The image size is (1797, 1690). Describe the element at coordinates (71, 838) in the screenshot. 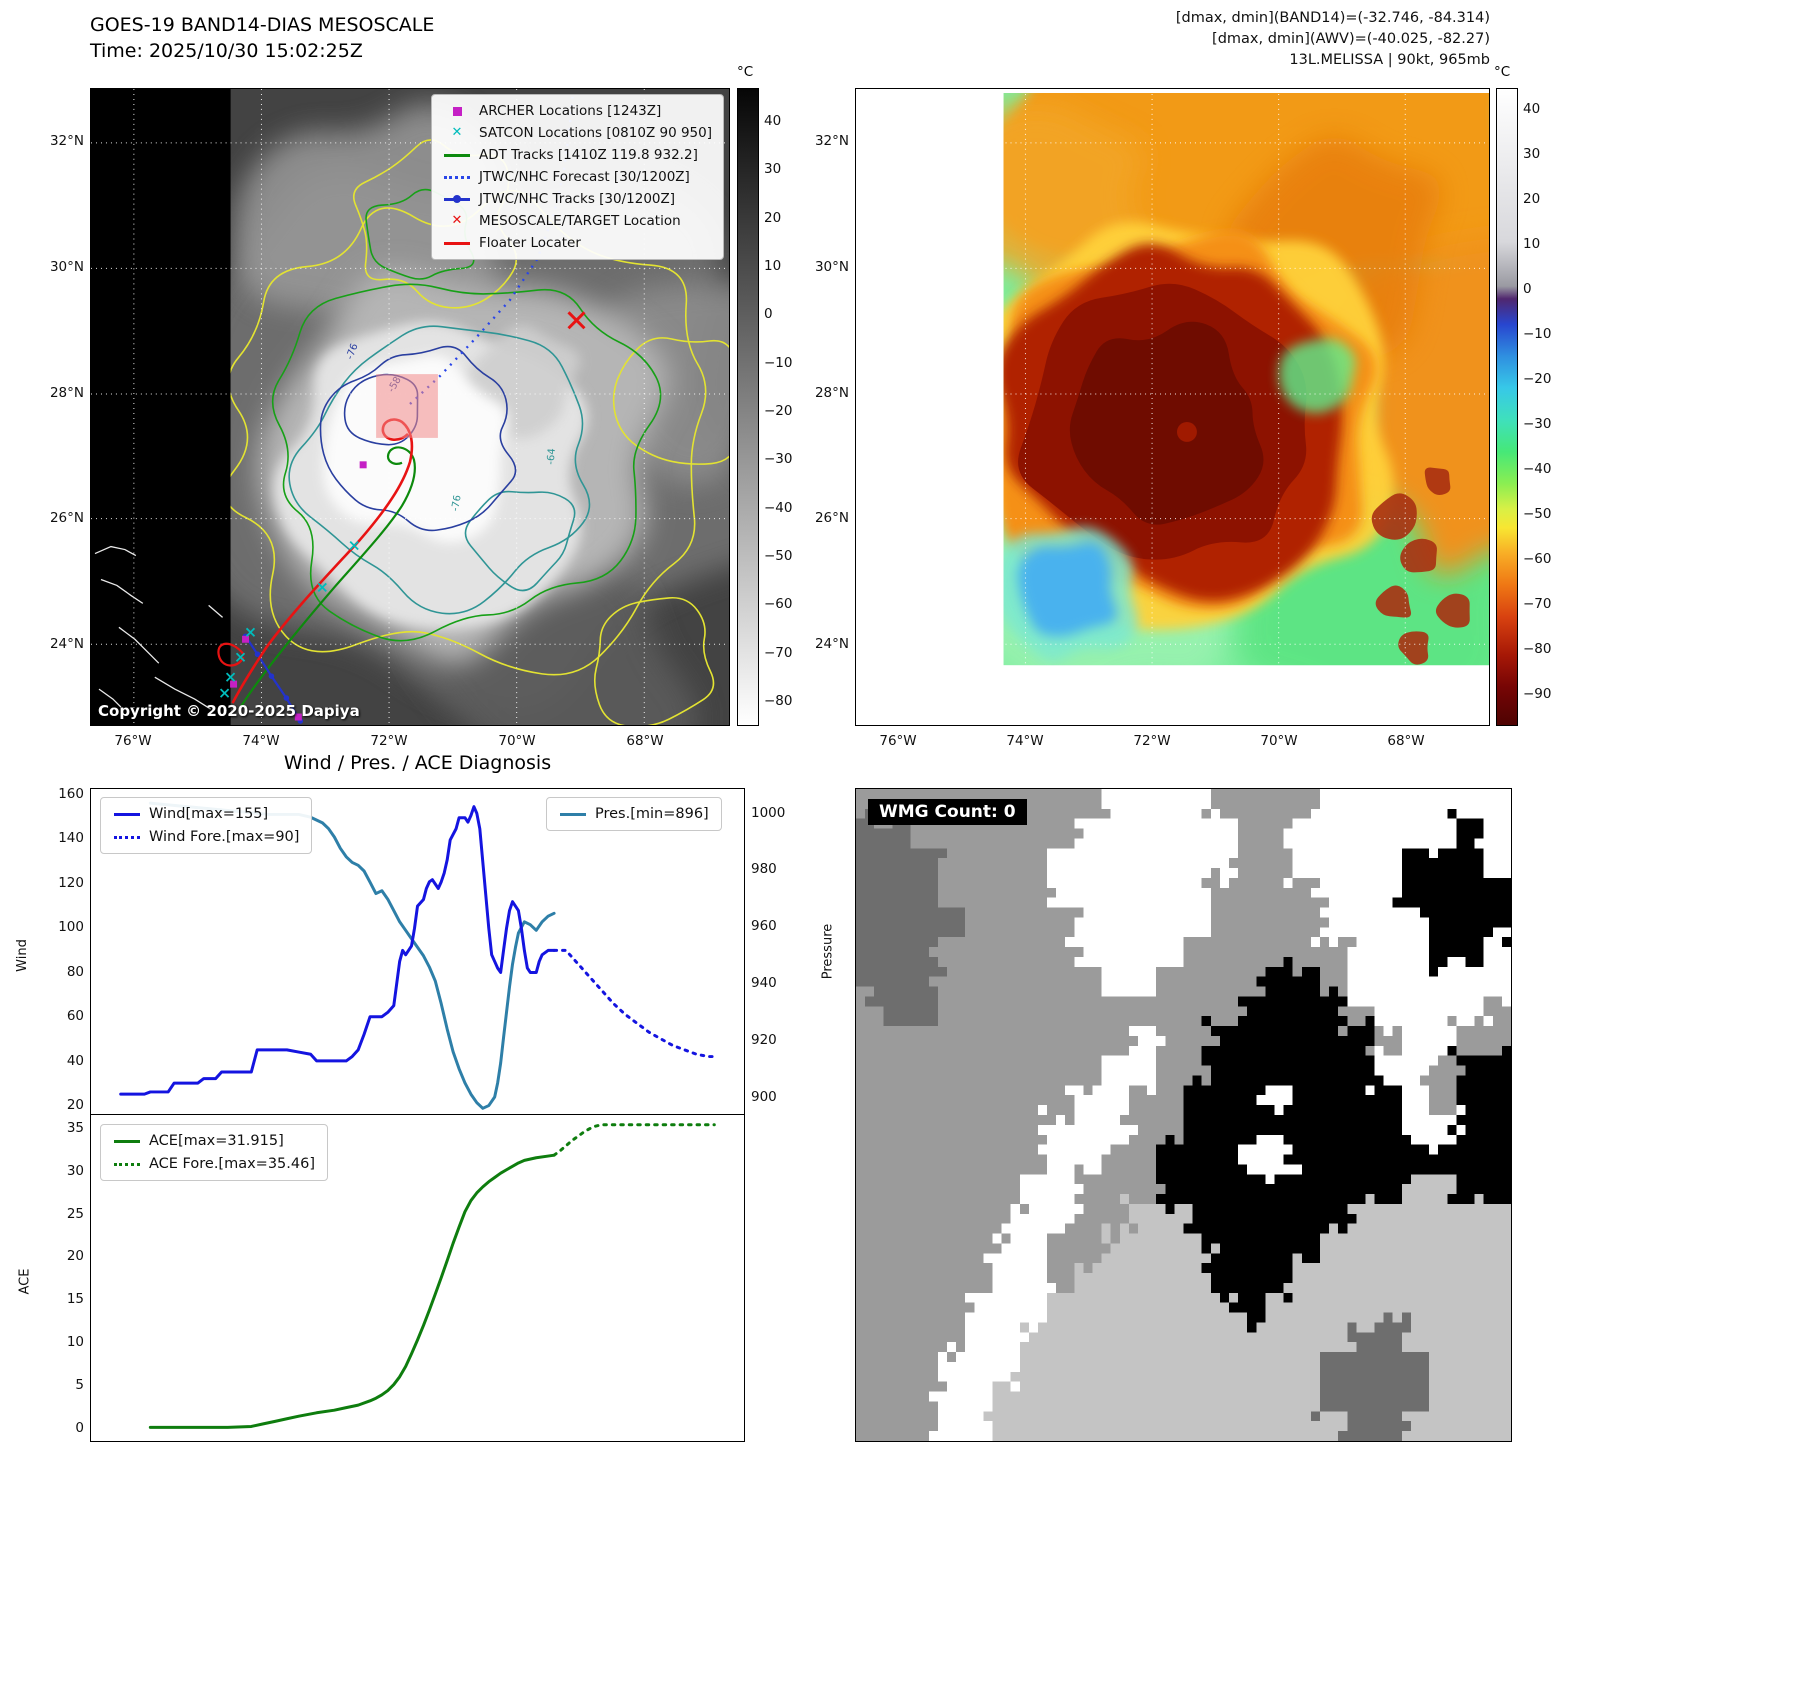

I see `wind-ytick: 140` at that location.